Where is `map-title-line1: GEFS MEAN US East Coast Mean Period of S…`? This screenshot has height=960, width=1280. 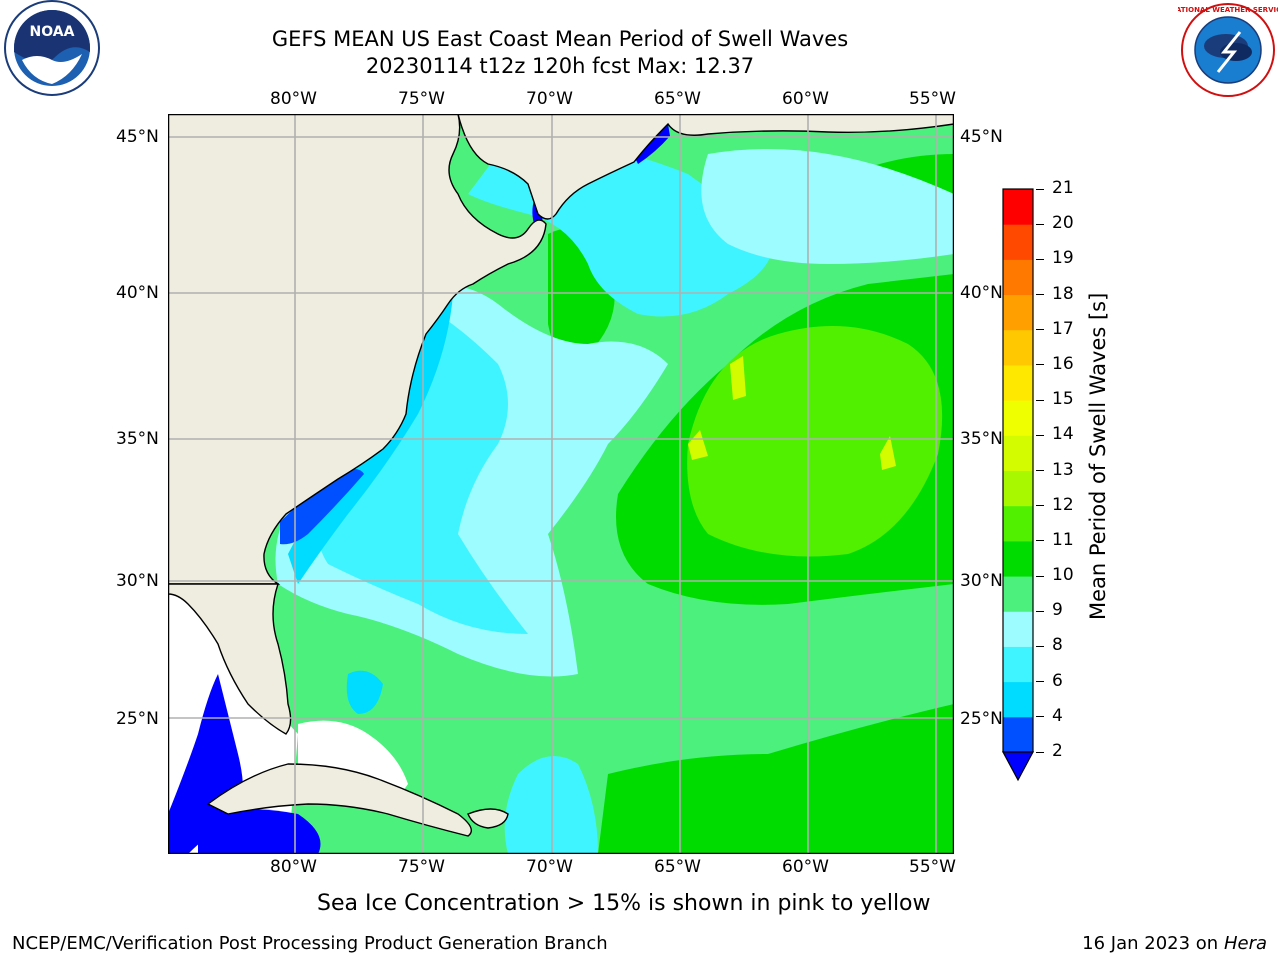
map-title-line1: GEFS MEAN US East Coast Mean Period of S… is located at coordinates (560, 39).